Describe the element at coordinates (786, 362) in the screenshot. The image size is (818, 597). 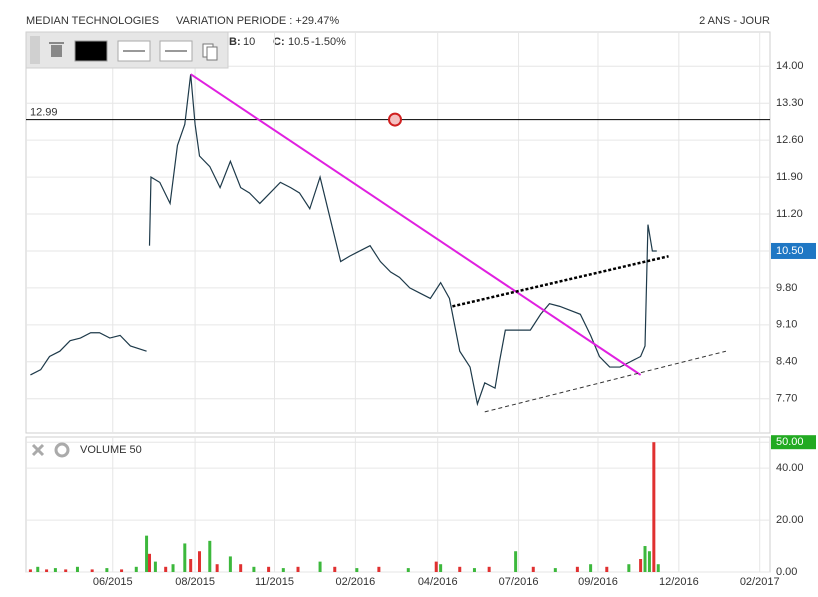
I see `y-tick-label: 8.40` at that location.